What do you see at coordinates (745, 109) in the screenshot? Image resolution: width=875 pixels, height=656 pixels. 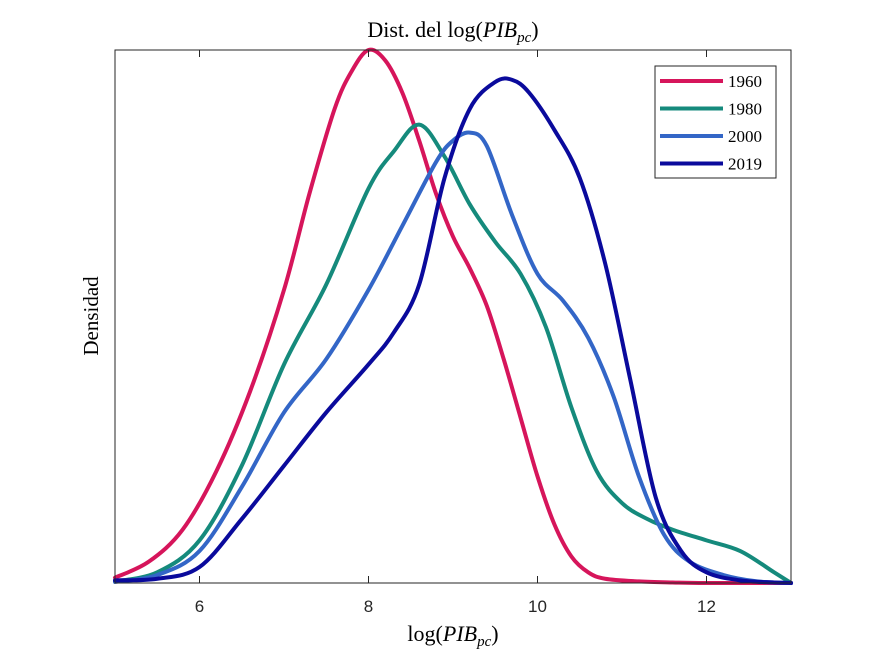 I see `legend-label-1980: 1980` at bounding box center [745, 109].